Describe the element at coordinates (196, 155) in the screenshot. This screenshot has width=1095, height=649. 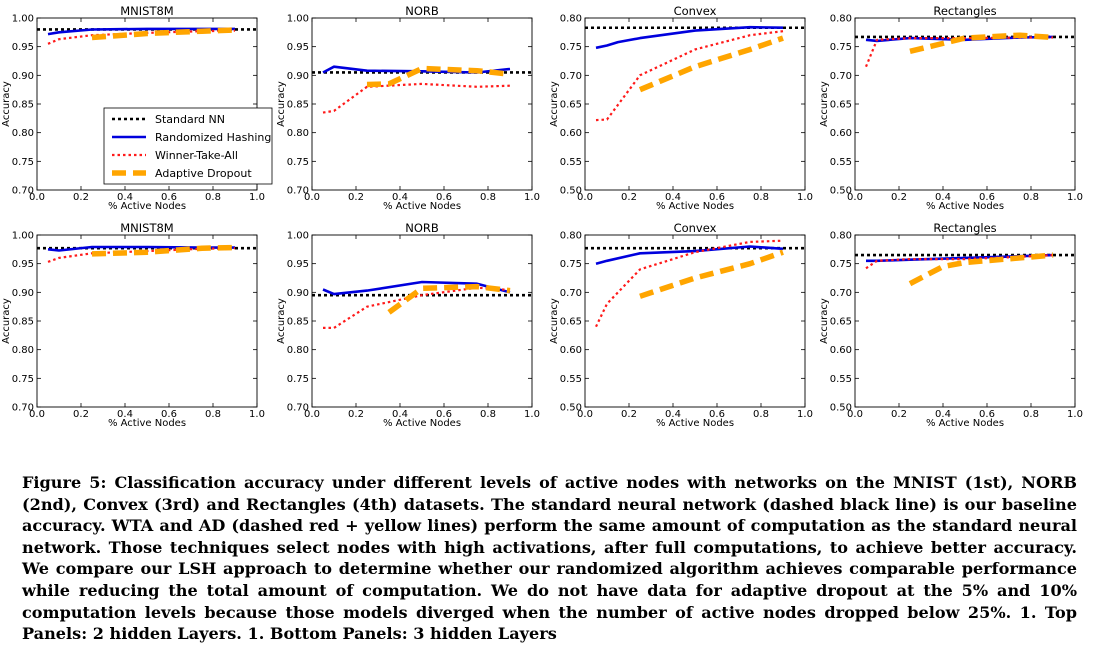
I see `legend-label-wta: Winner-Take-All` at that location.